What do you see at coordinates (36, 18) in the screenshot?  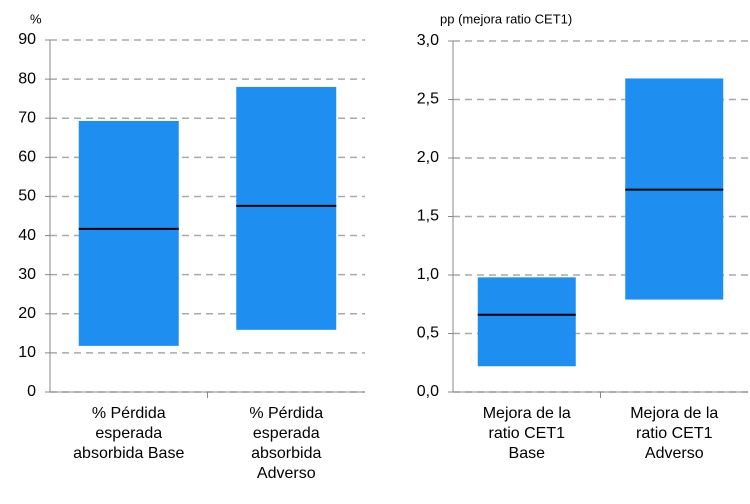 I see `axis-label: %` at bounding box center [36, 18].